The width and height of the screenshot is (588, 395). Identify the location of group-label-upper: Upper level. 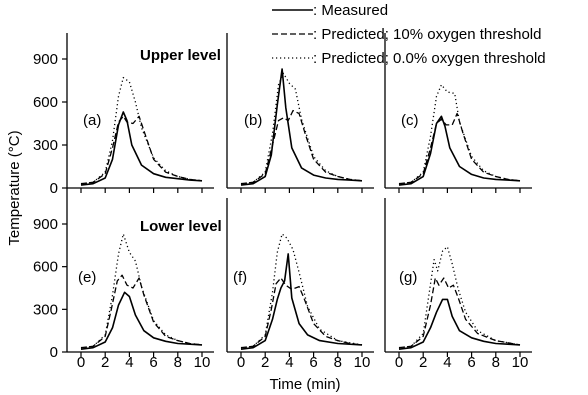
(180, 55).